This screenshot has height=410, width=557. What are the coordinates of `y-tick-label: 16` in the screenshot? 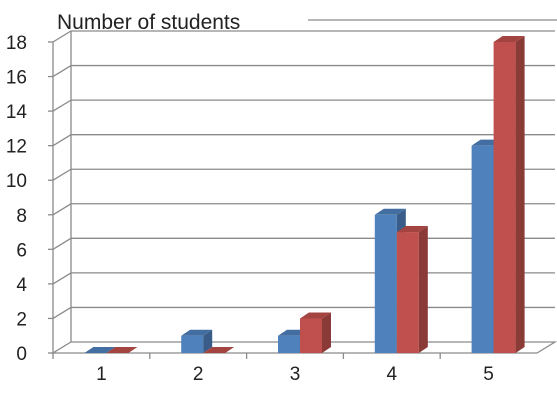 It's located at (16, 78).